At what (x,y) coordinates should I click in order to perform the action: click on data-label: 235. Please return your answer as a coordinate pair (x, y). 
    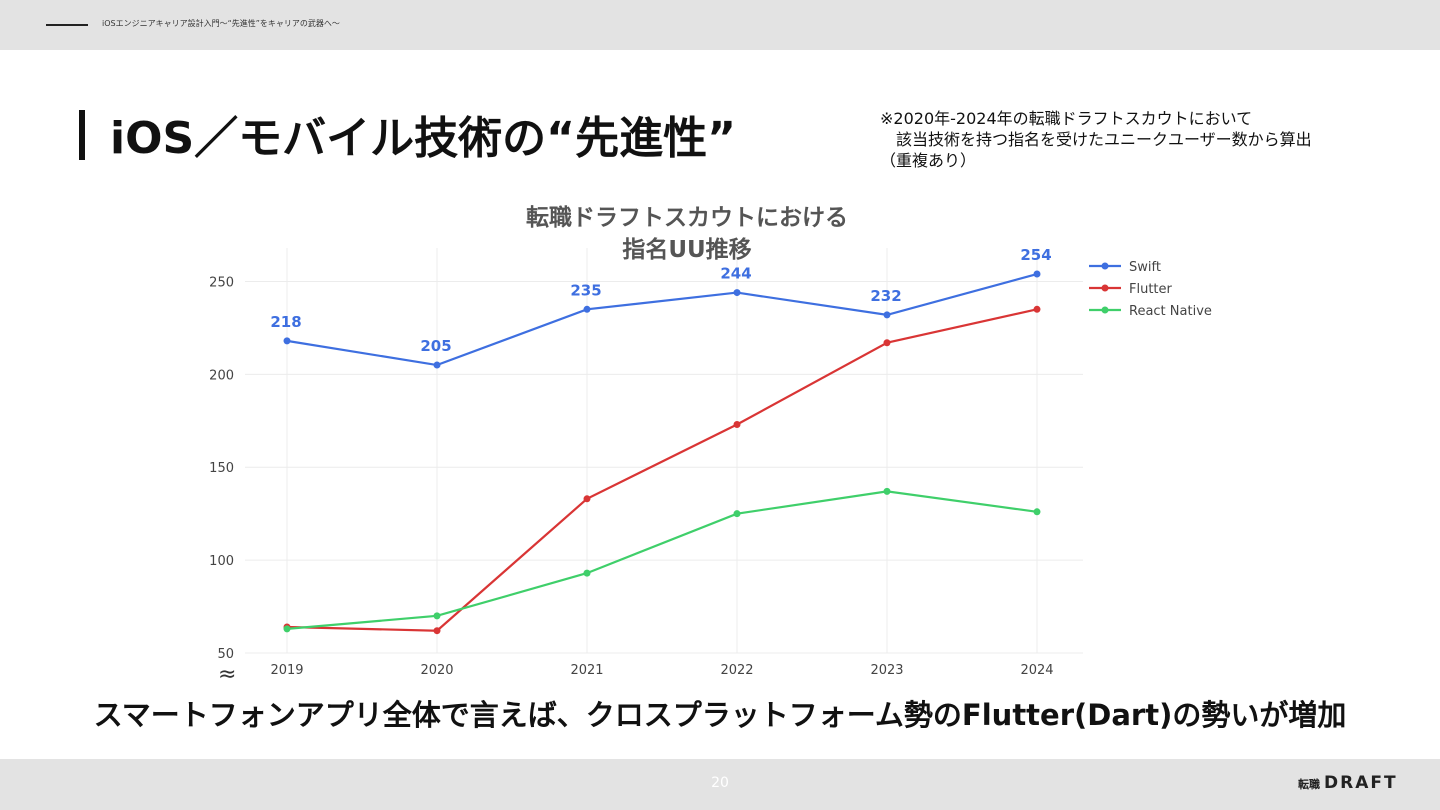
    Looking at the image, I should click on (585, 290).